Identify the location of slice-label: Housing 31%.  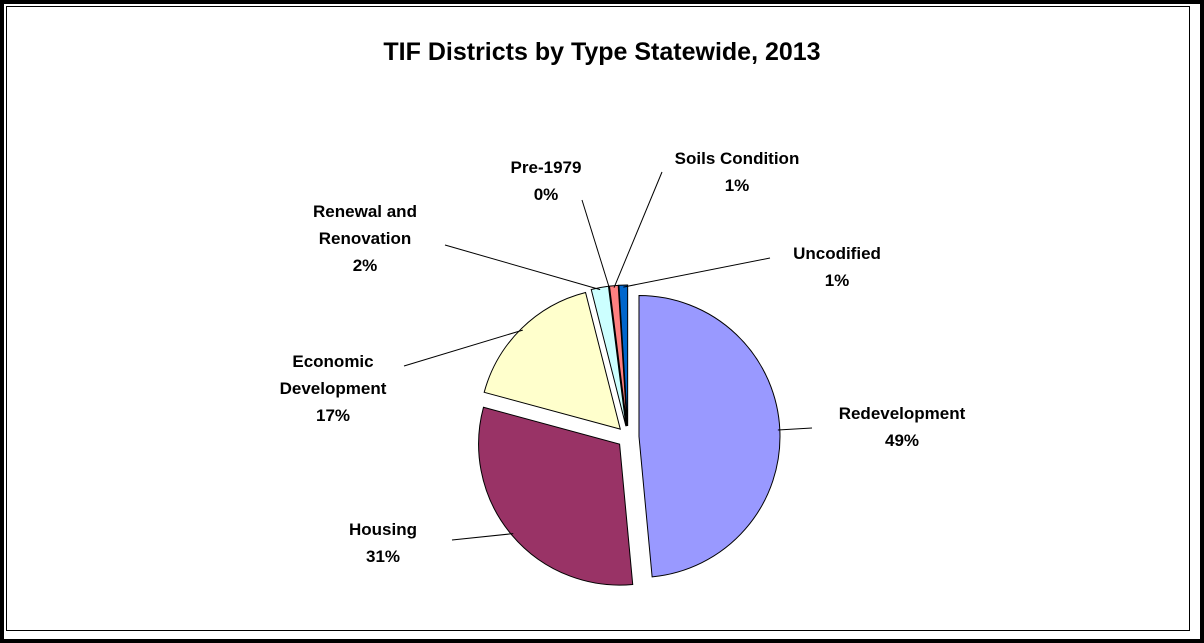
(383, 543).